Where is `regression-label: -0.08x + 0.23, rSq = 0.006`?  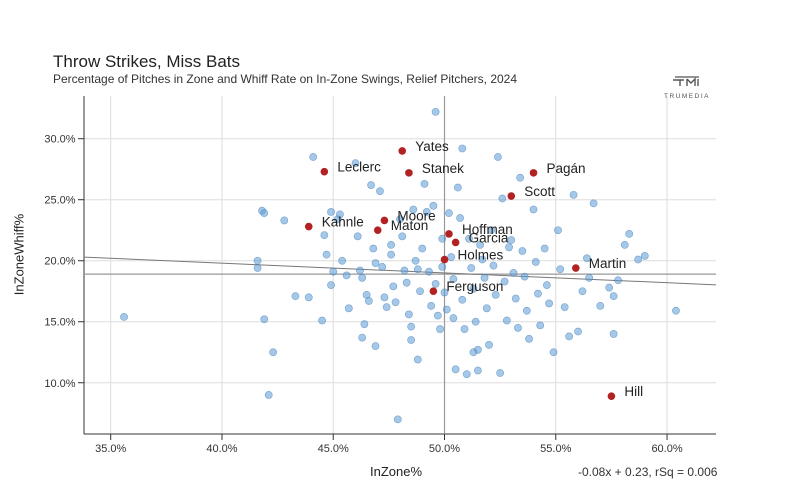 regression-label: -0.08x + 0.23, rSq = 0.006 is located at coordinates (648, 472).